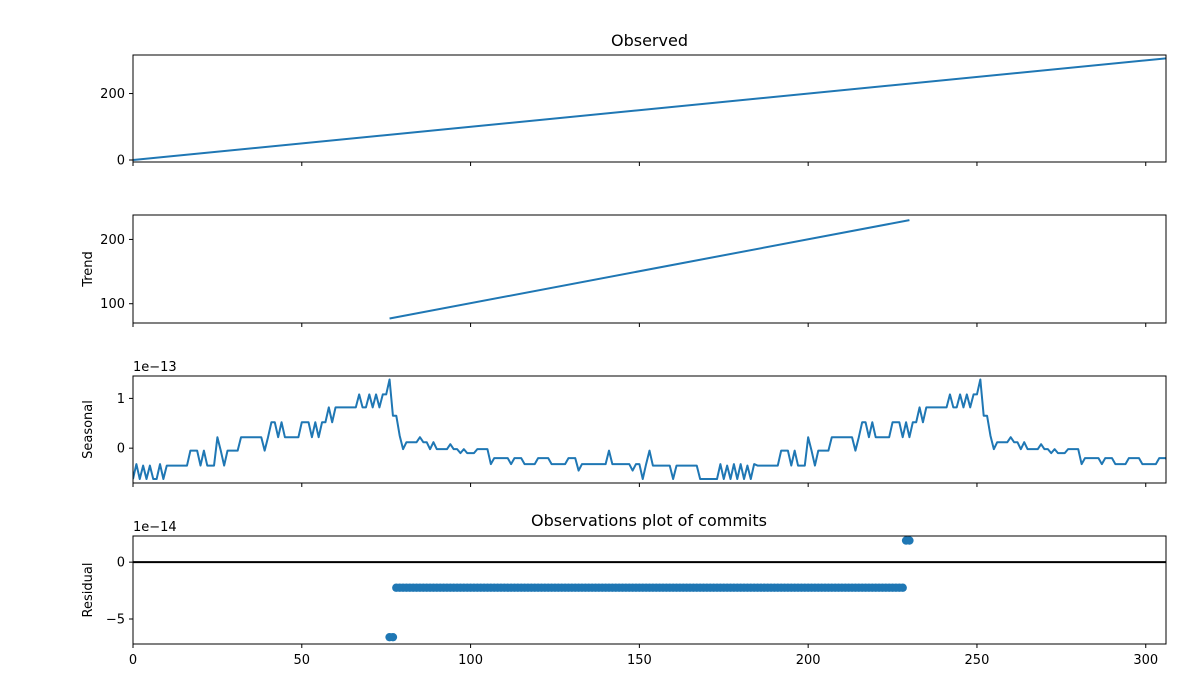 The height and width of the screenshot is (700, 1200). What do you see at coordinates (112, 304) in the screenshot?
I see `trend-ytick-label: 100` at bounding box center [112, 304].